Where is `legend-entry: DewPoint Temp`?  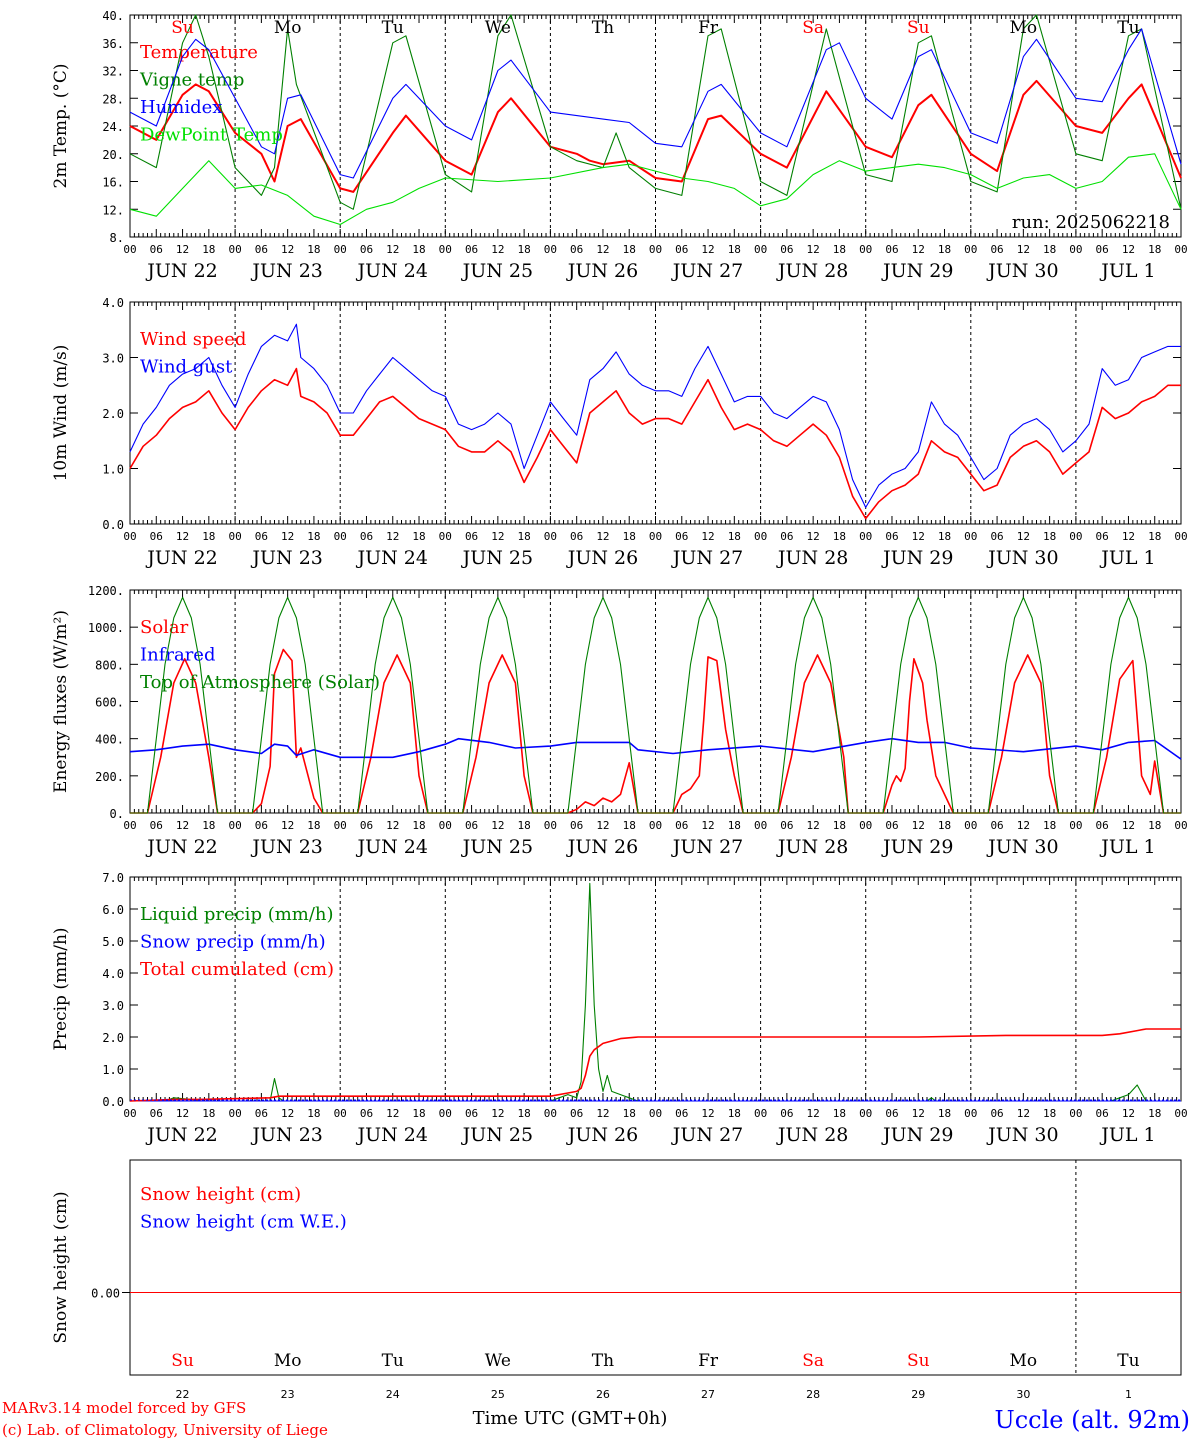 legend-entry: DewPoint Temp is located at coordinates (211, 135).